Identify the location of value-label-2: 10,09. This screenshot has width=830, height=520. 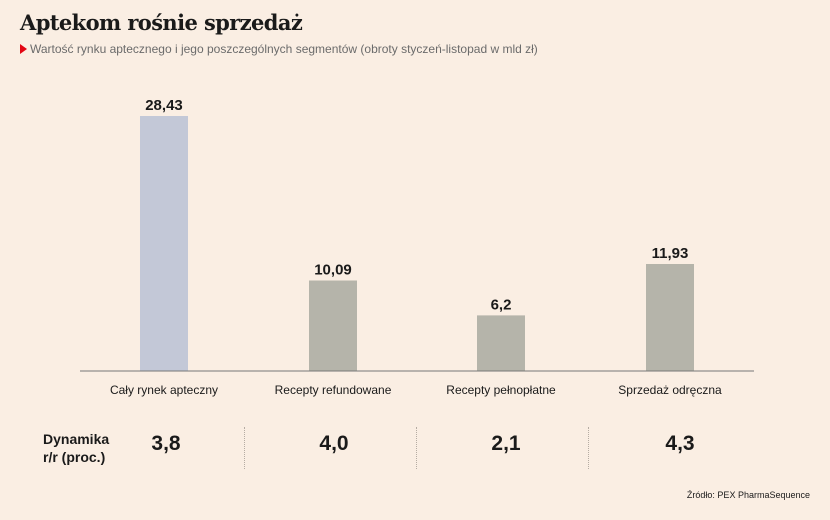
(333, 269).